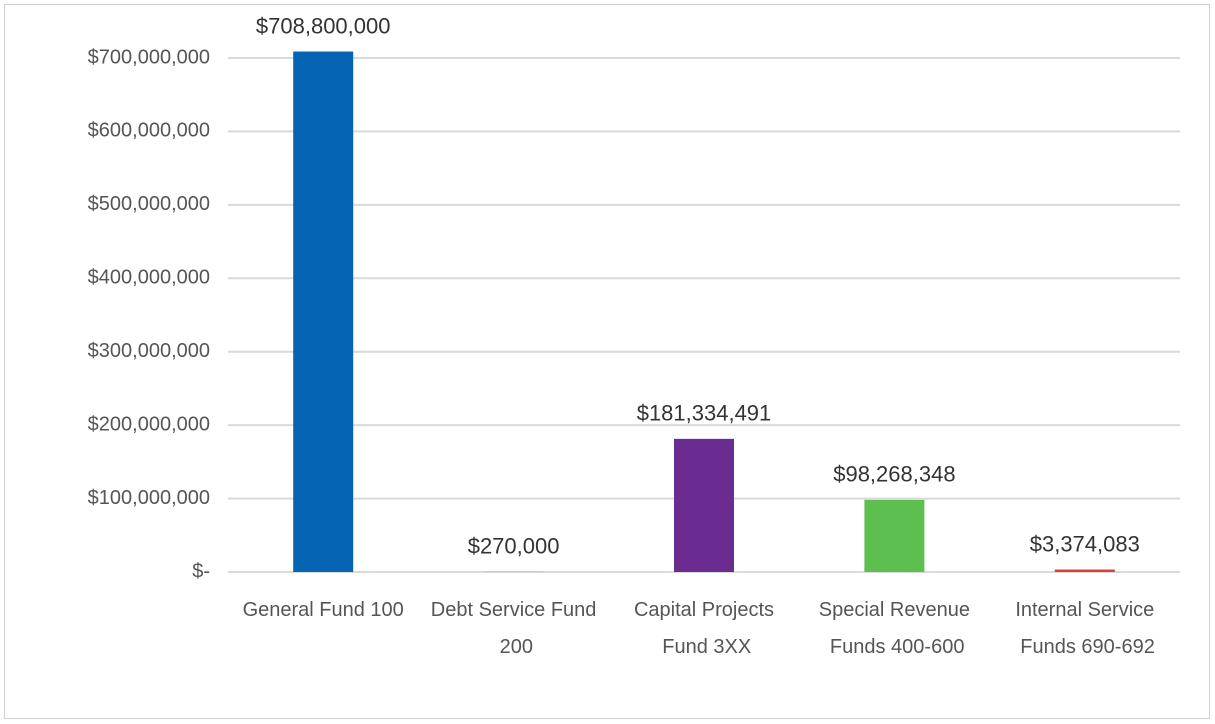 The width and height of the screenshot is (1215, 724). What do you see at coordinates (149, 278) in the screenshot?
I see `y-tick-label: $400,000,000` at bounding box center [149, 278].